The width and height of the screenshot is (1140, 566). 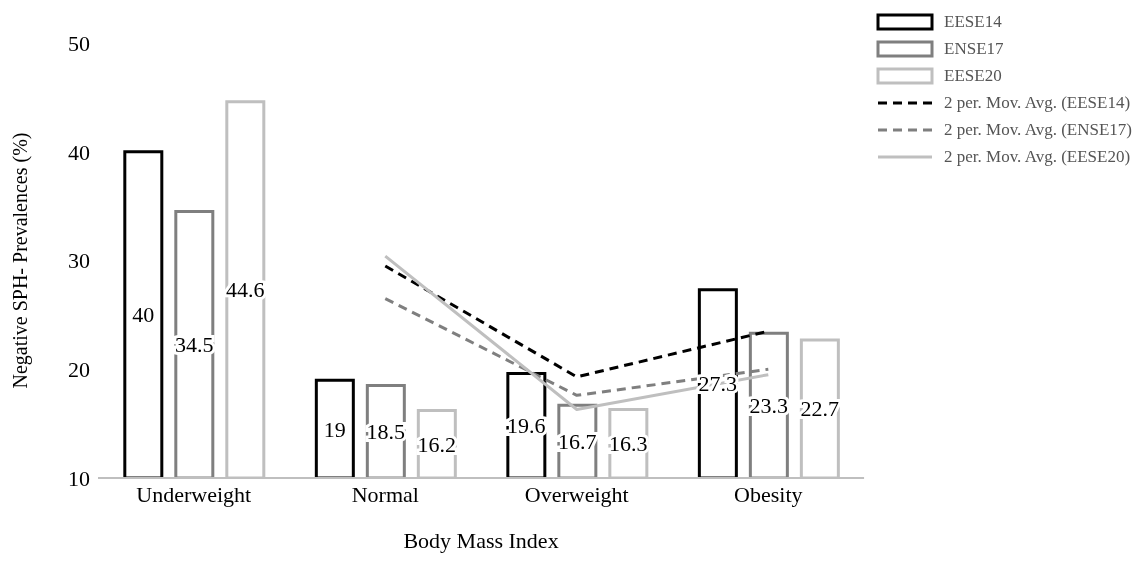 What do you see at coordinates (1037, 102) in the screenshot?
I see `legend-label: 2 per. Mov. Avg. (EESE14)` at bounding box center [1037, 102].